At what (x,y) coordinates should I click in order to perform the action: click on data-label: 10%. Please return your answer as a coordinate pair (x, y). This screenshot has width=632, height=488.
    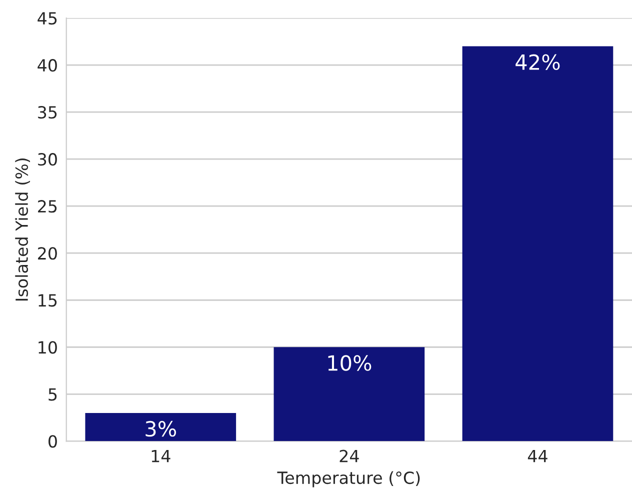
    Looking at the image, I should click on (350, 363).